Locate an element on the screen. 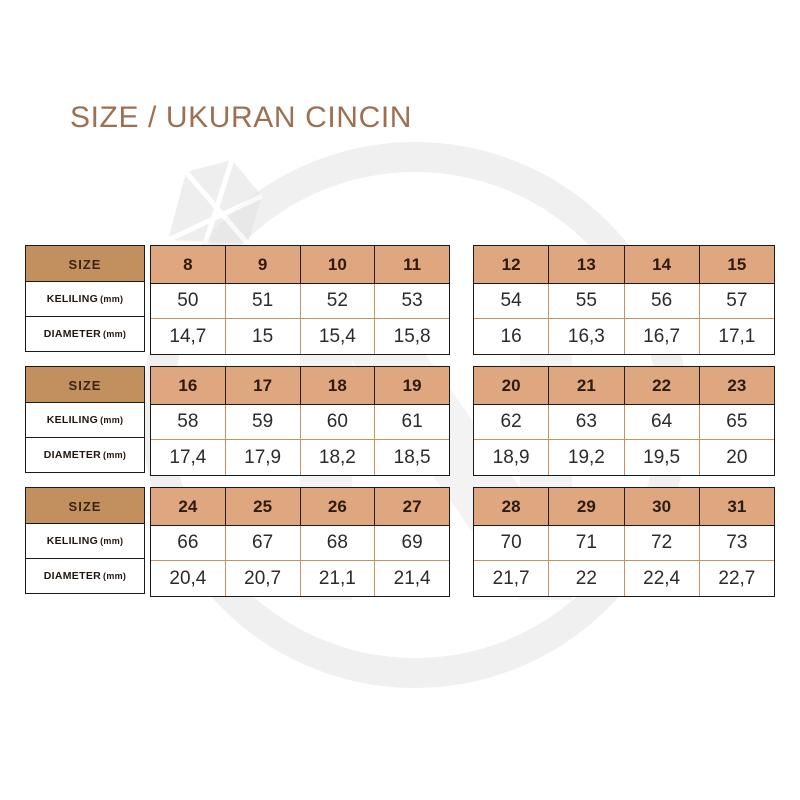  keliling-cell: 73 is located at coordinates (736, 543).